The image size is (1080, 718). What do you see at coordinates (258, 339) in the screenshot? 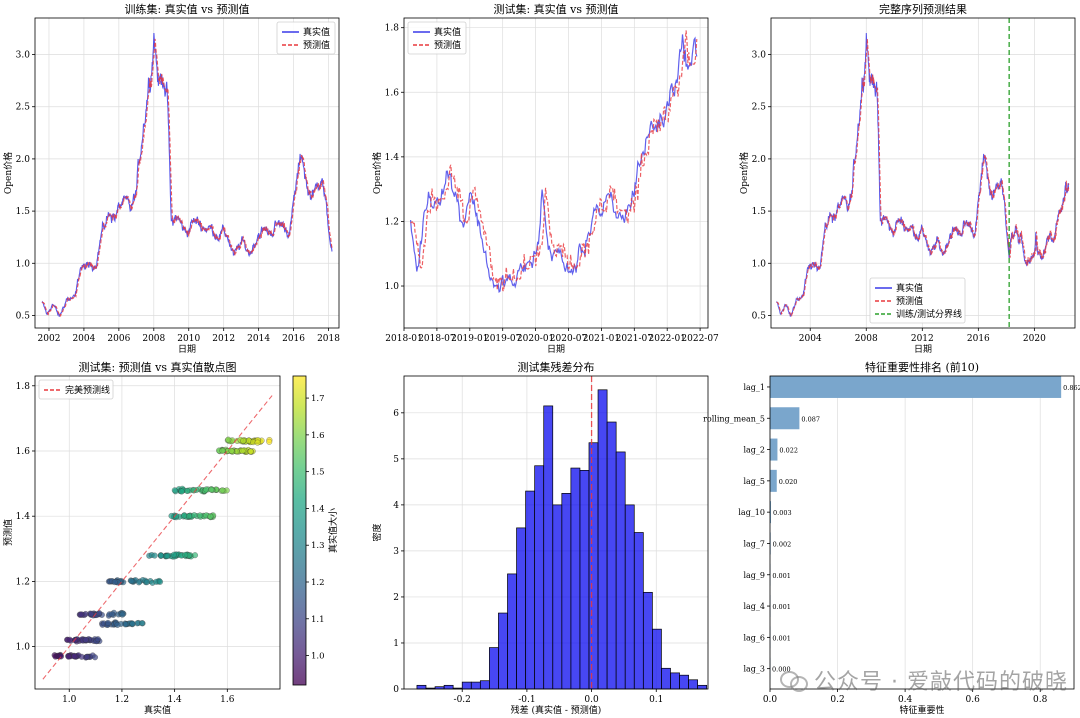
I see `xtick-label-train-6: 2014` at bounding box center [258, 339].